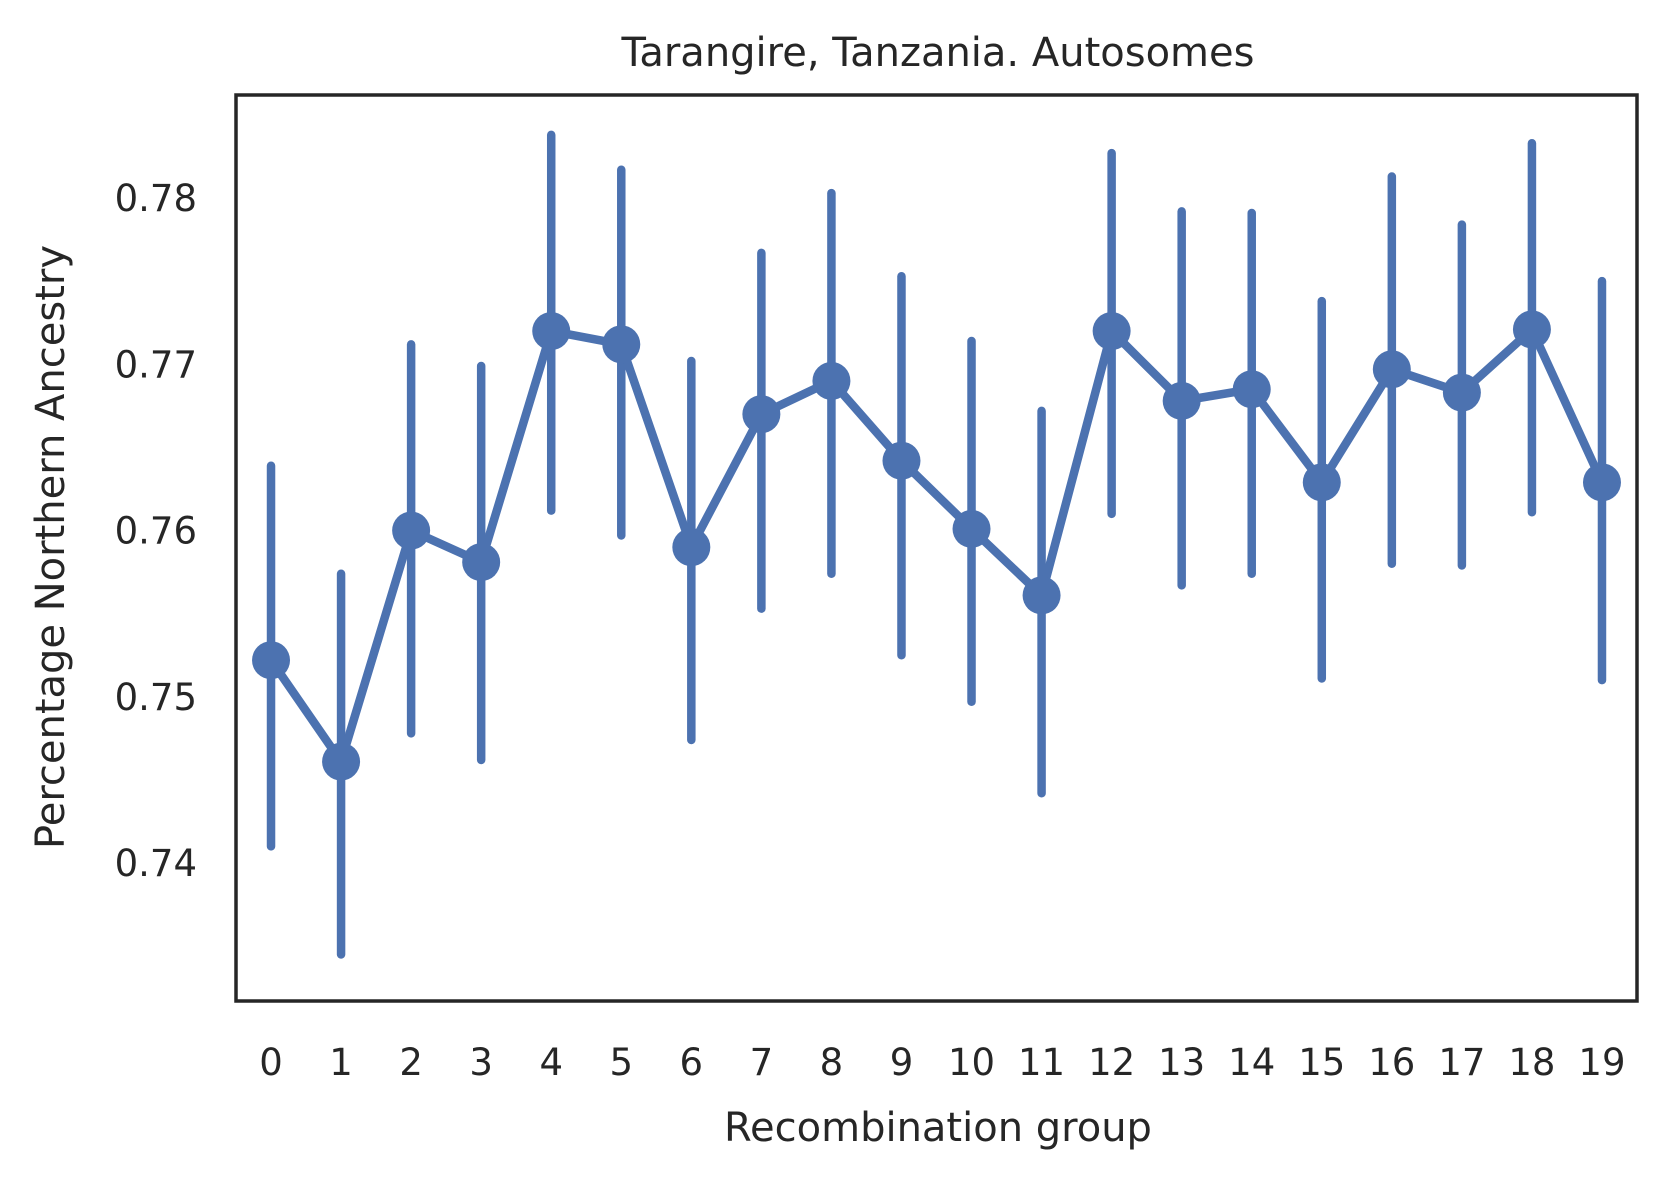 The height and width of the screenshot is (1178, 1661). I want to click on y-tick-label: 0.74, so click(156, 863).